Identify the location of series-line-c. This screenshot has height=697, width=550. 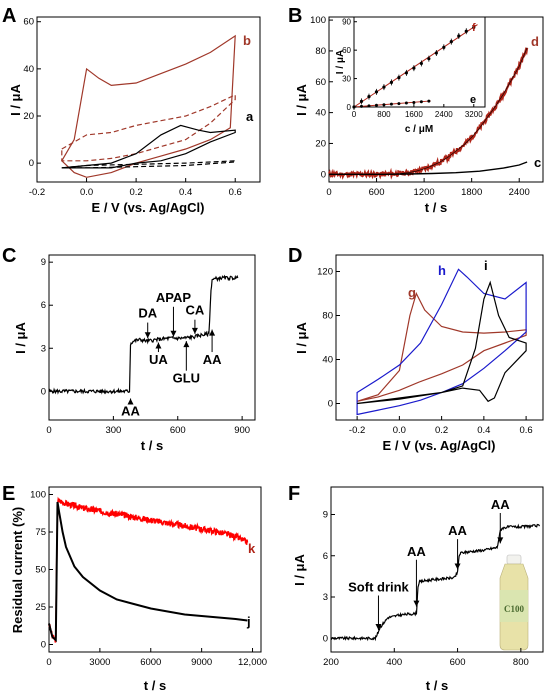
(428, 168).